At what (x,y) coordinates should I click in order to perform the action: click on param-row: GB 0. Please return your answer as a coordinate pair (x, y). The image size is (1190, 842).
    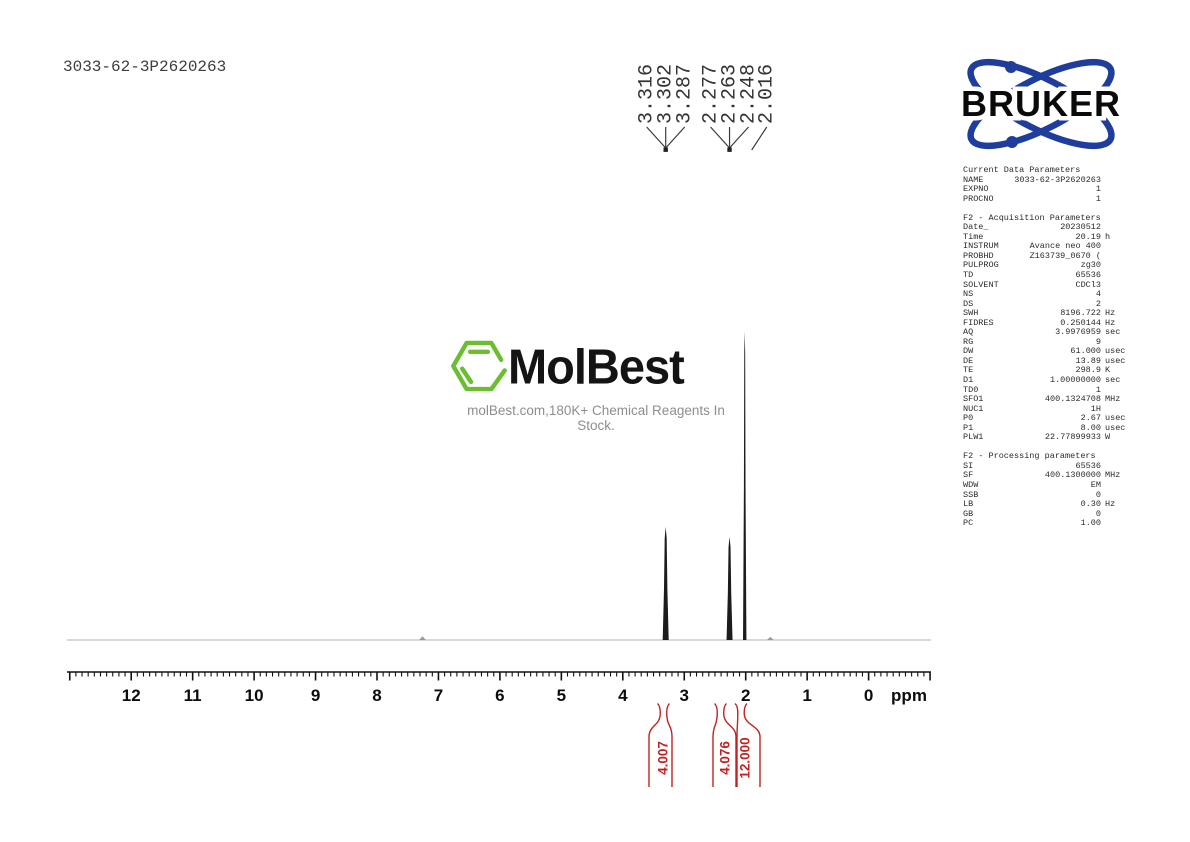
    Looking at the image, I should click on (1048, 514).